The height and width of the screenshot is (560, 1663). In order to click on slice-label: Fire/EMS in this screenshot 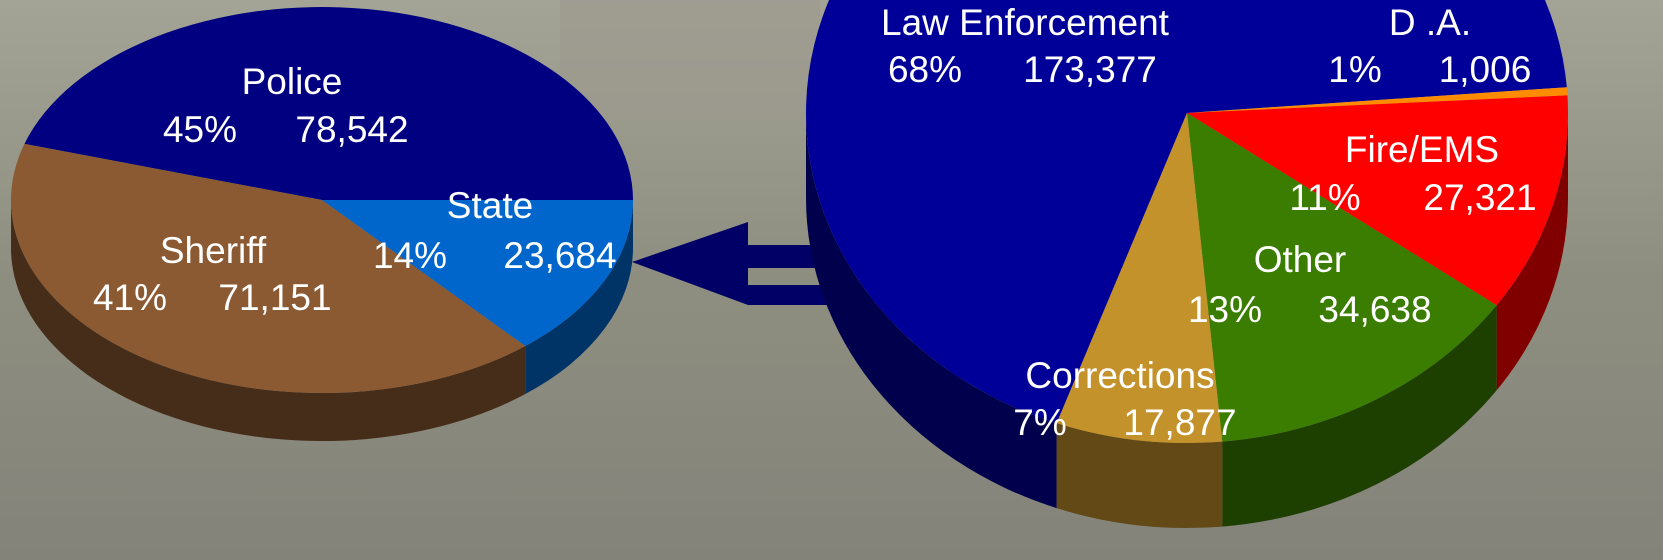, I will do `click(1422, 149)`.